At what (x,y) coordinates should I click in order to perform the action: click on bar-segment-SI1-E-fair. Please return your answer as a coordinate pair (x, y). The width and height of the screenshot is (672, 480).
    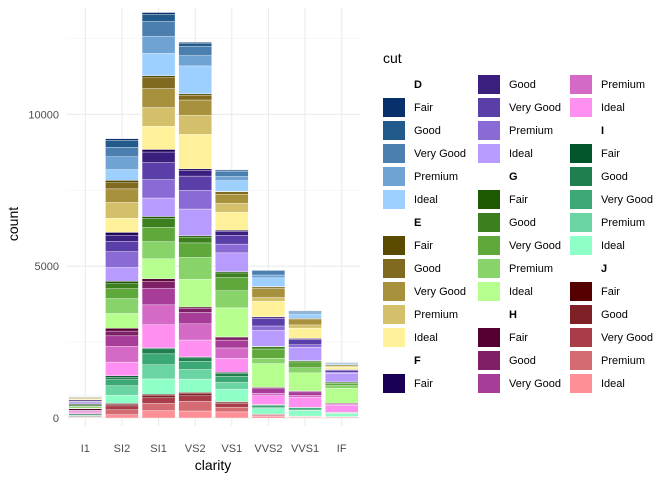
    Looking at the image, I should click on (158, 76).